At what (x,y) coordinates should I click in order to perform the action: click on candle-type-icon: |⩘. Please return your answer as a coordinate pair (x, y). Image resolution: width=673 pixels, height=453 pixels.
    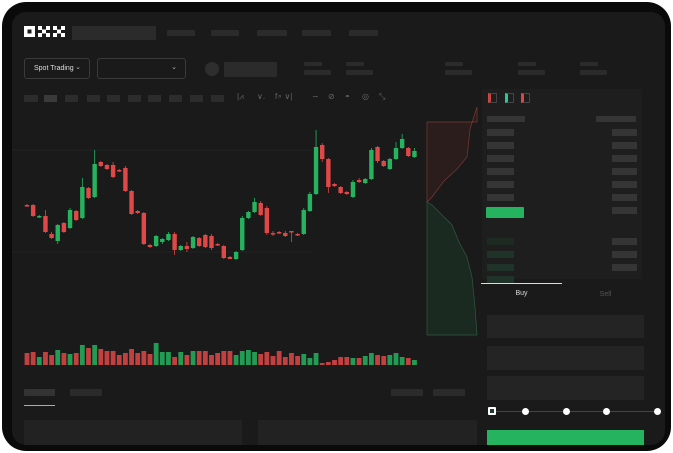
    Looking at the image, I should click on (240, 96).